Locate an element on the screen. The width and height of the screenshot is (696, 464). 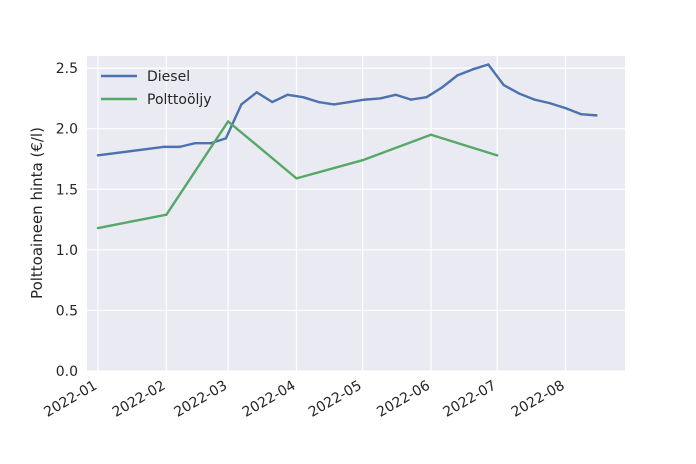
y-tick-label: 1.0 is located at coordinates (67, 251).